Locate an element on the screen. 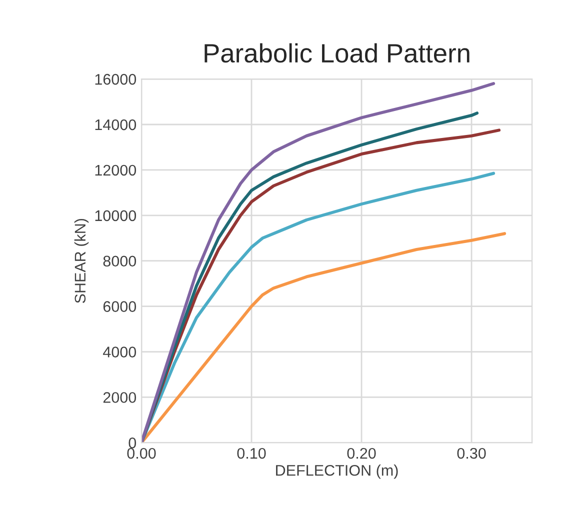 The image size is (566, 527). chart-title: Parabolic Load Pattern is located at coordinates (337, 53).